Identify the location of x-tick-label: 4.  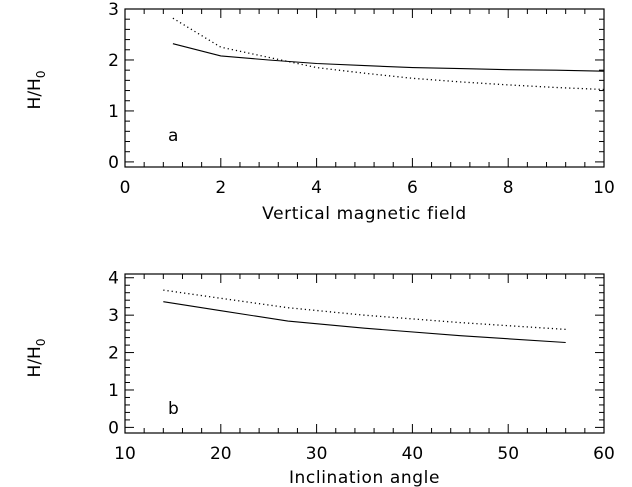
(316, 188).